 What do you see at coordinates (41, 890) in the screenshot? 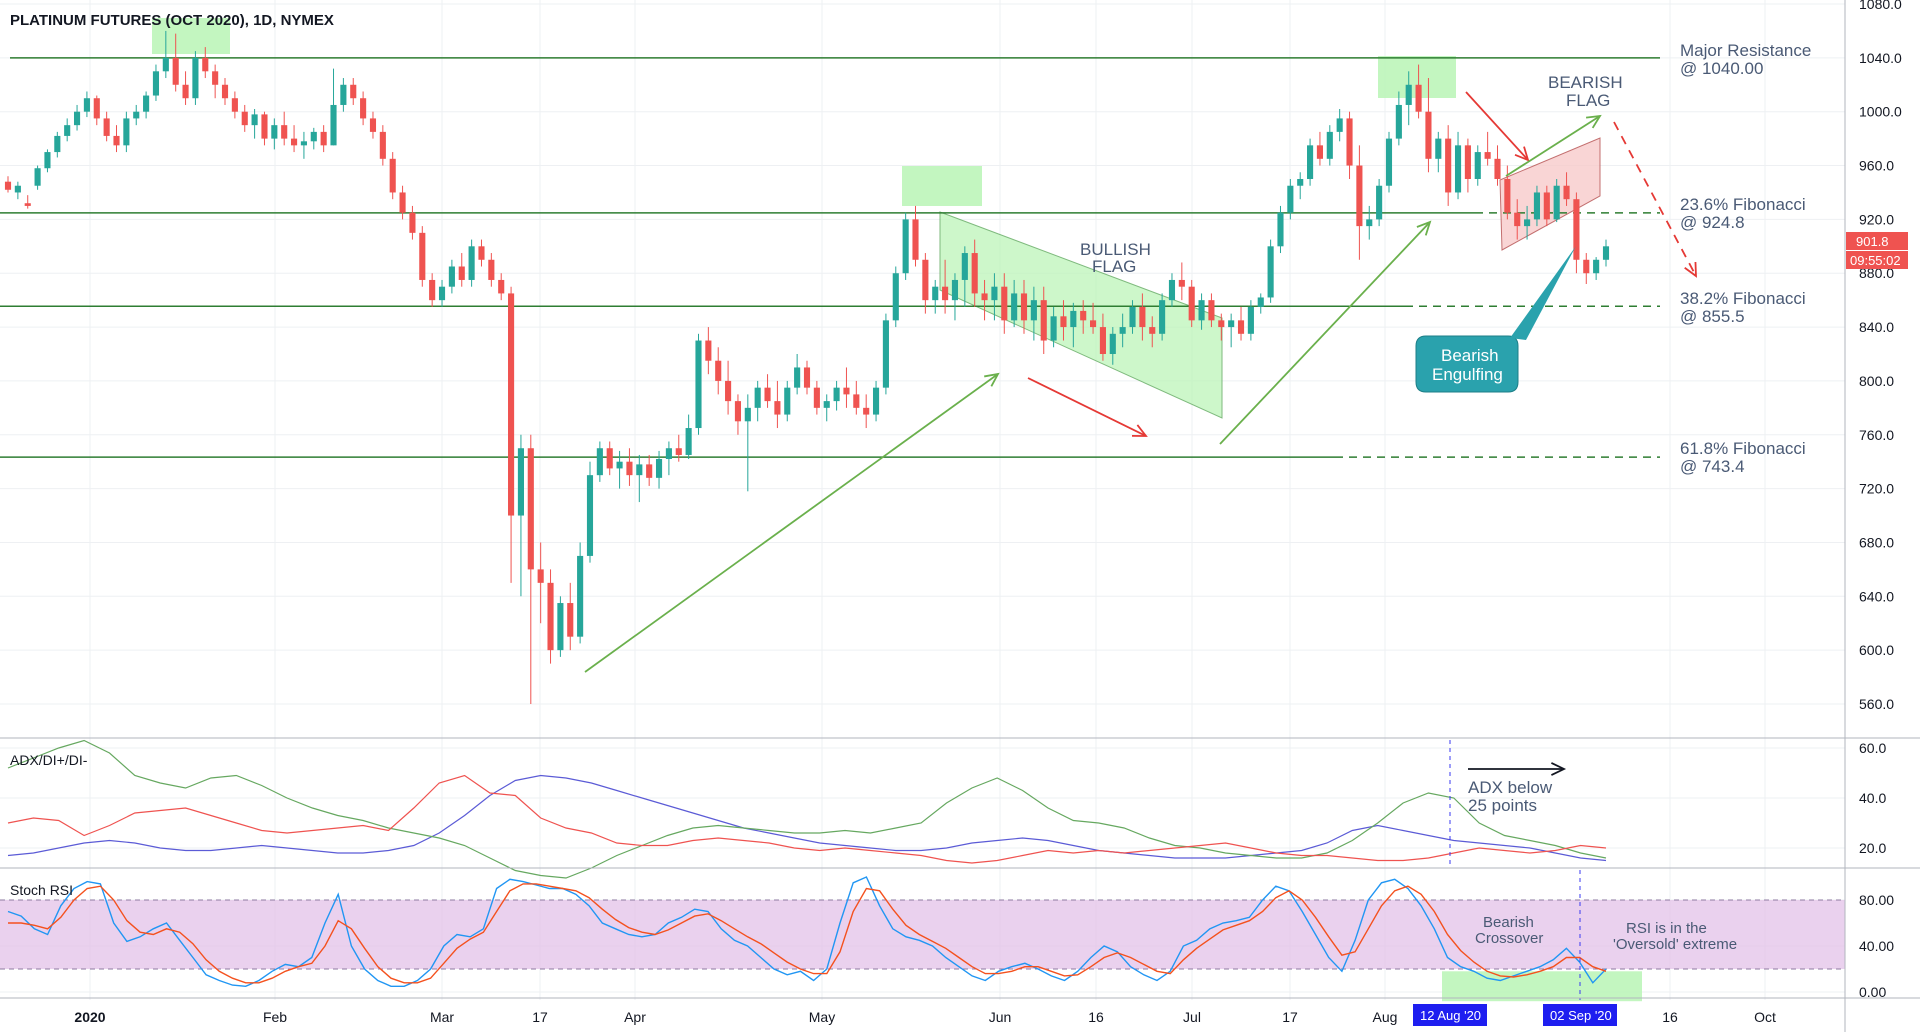
I see `stoch-pane-title: Stoch RSI` at bounding box center [41, 890].